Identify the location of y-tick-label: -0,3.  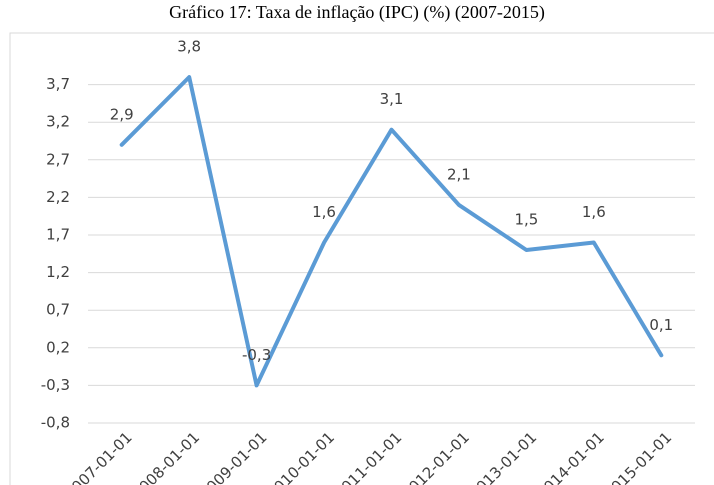
(55, 385).